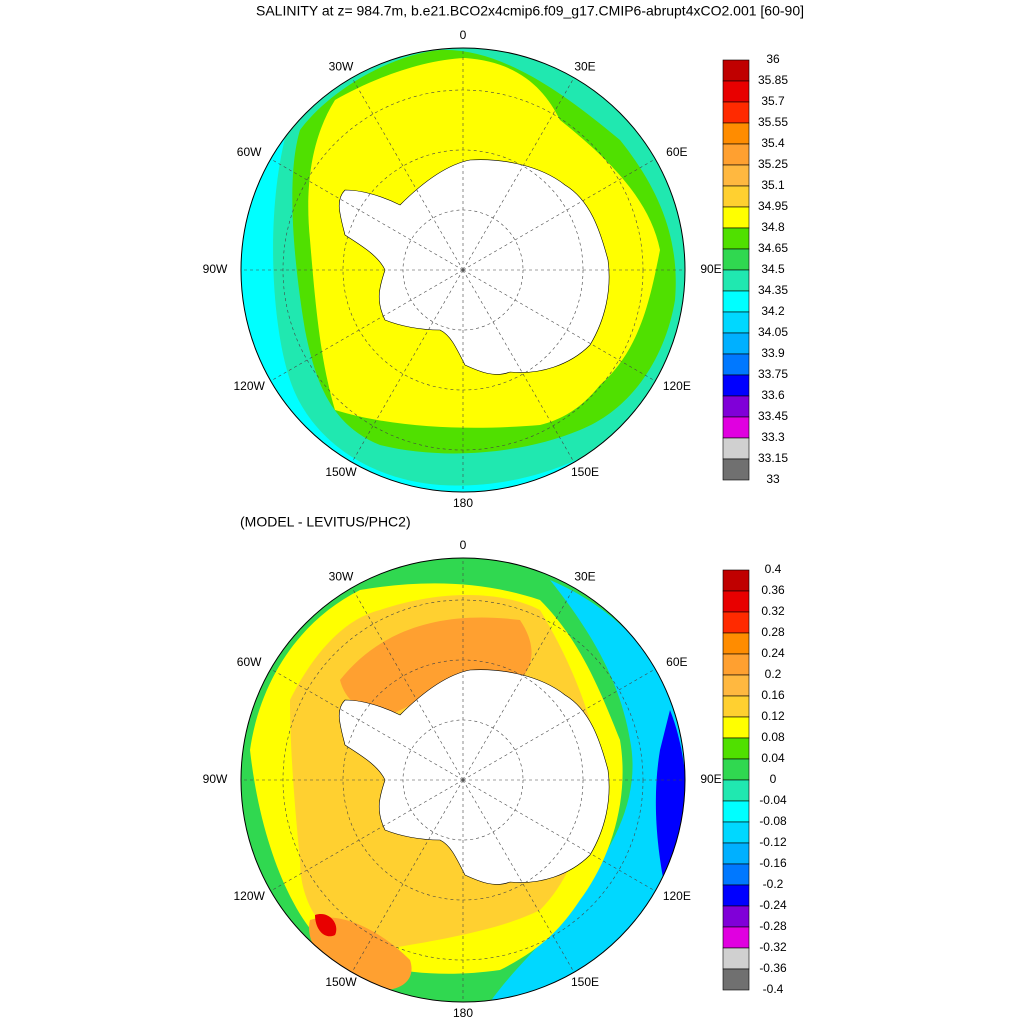  I want to click on longitude-label: 0, so click(463, 545).